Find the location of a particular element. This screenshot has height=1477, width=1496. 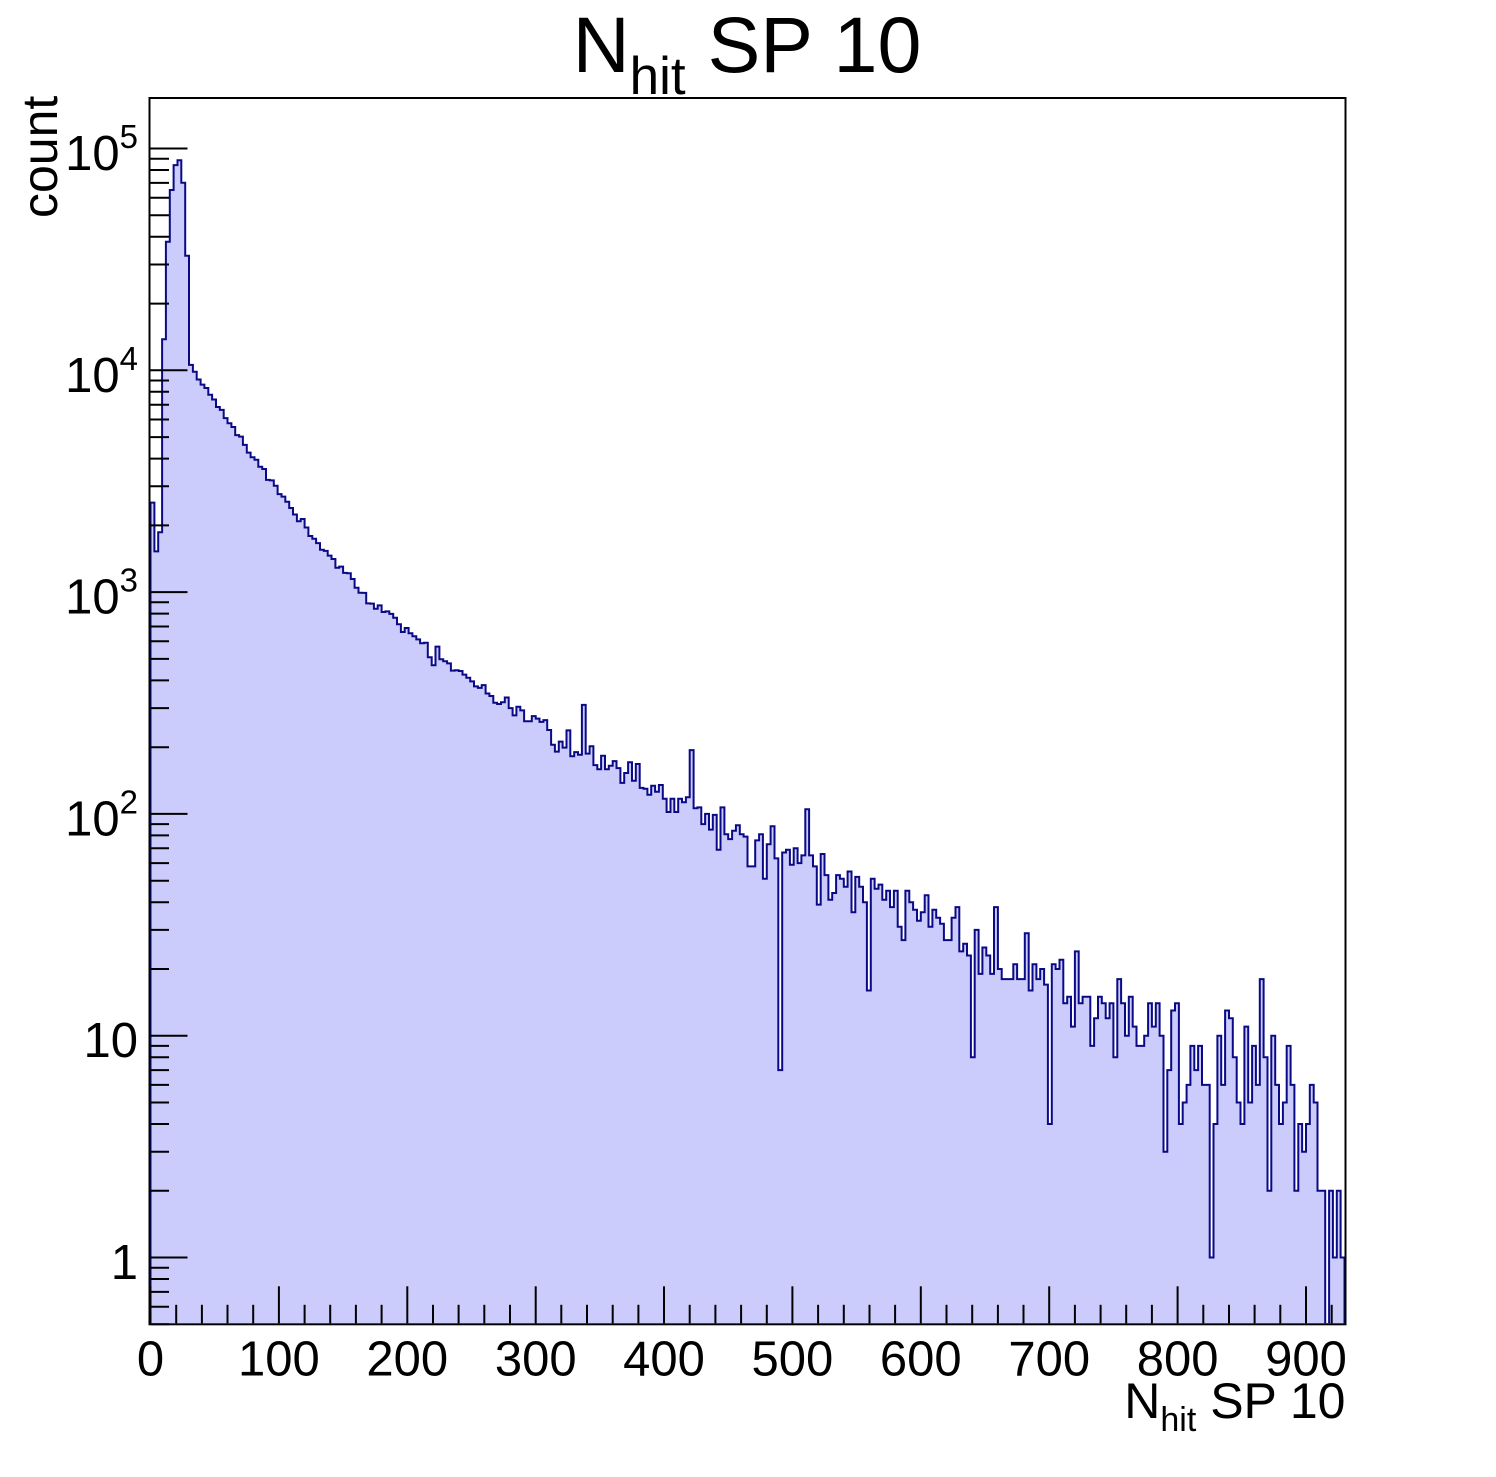

svg-text: 300 is located at coordinates (536, 1360).